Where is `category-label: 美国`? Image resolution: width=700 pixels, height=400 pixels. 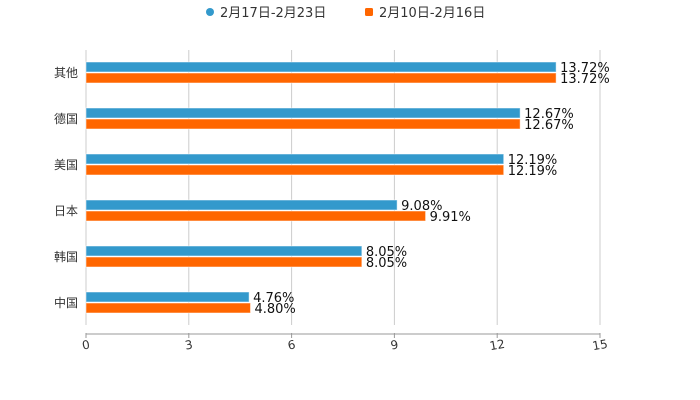
category-label: 美国 is located at coordinates (66, 165).